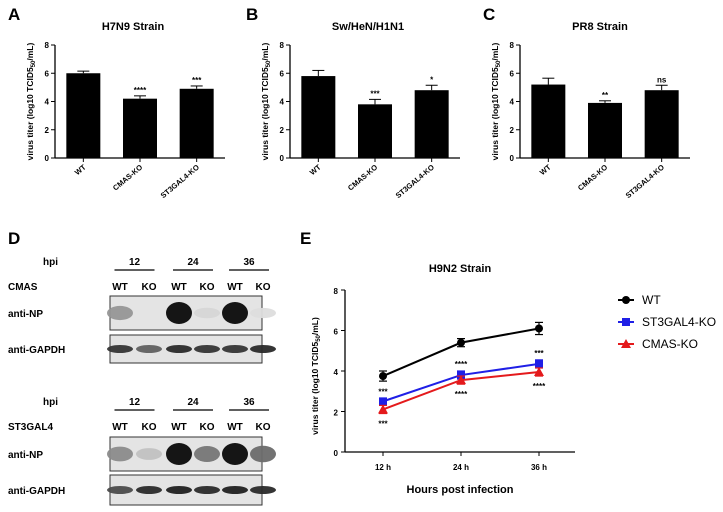 This screenshot has width=723, height=512. I want to click on x-axis-label: Hours post infection, so click(460, 490).